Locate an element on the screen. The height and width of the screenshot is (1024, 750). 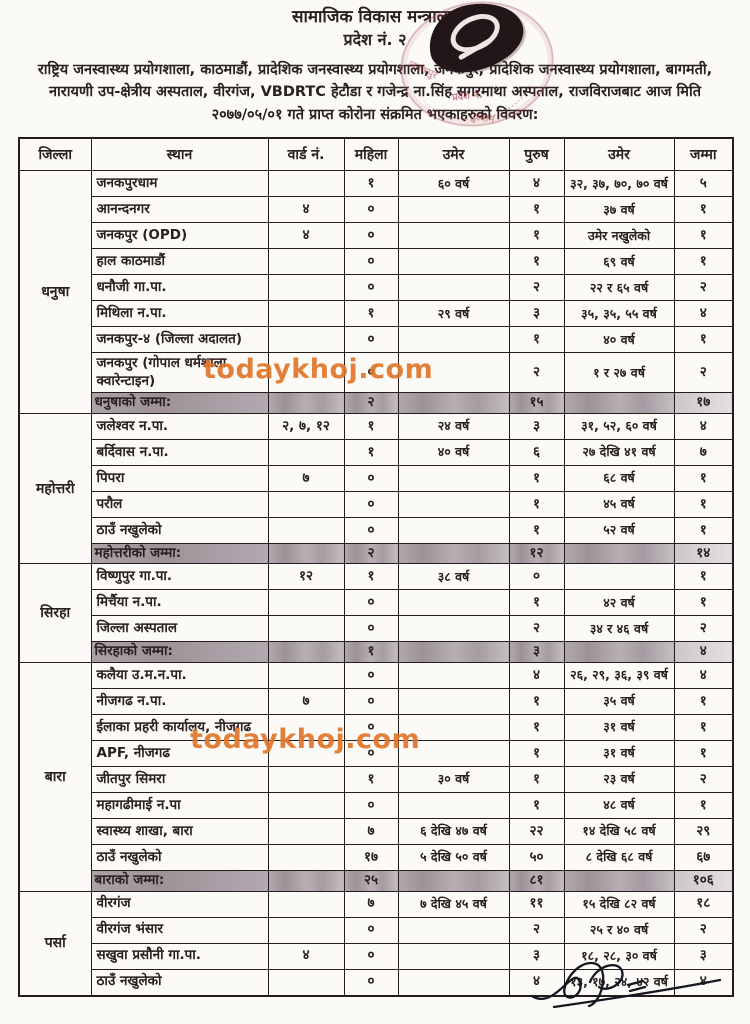
watermark-text: todaykhoj.com is located at coordinates (305, 739).